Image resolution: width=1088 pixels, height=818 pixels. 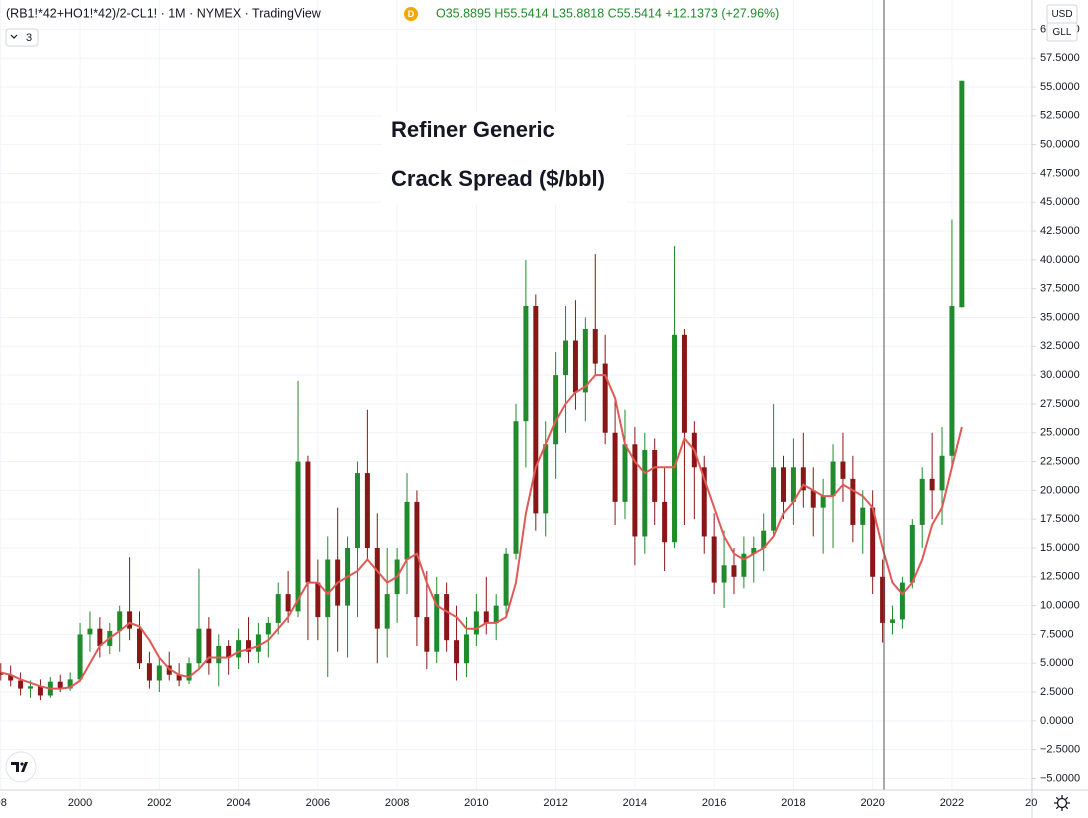 I want to click on y-tick-label: 52.5000, so click(x=1060, y=116).